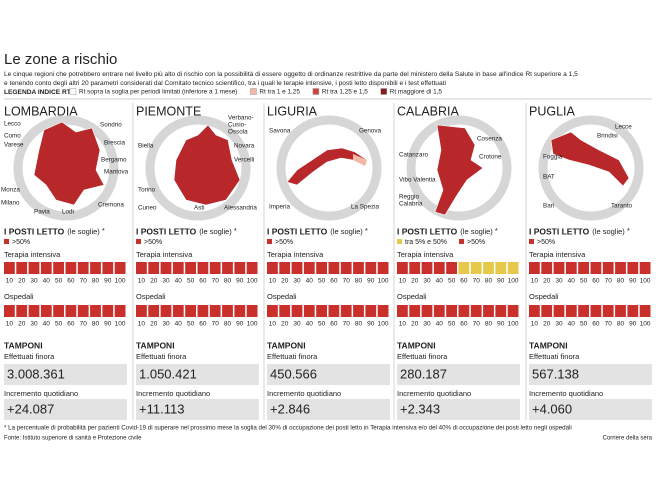 The height and width of the screenshot is (492, 656). I want to click on region-name: LOMBARDIA, so click(41, 111).